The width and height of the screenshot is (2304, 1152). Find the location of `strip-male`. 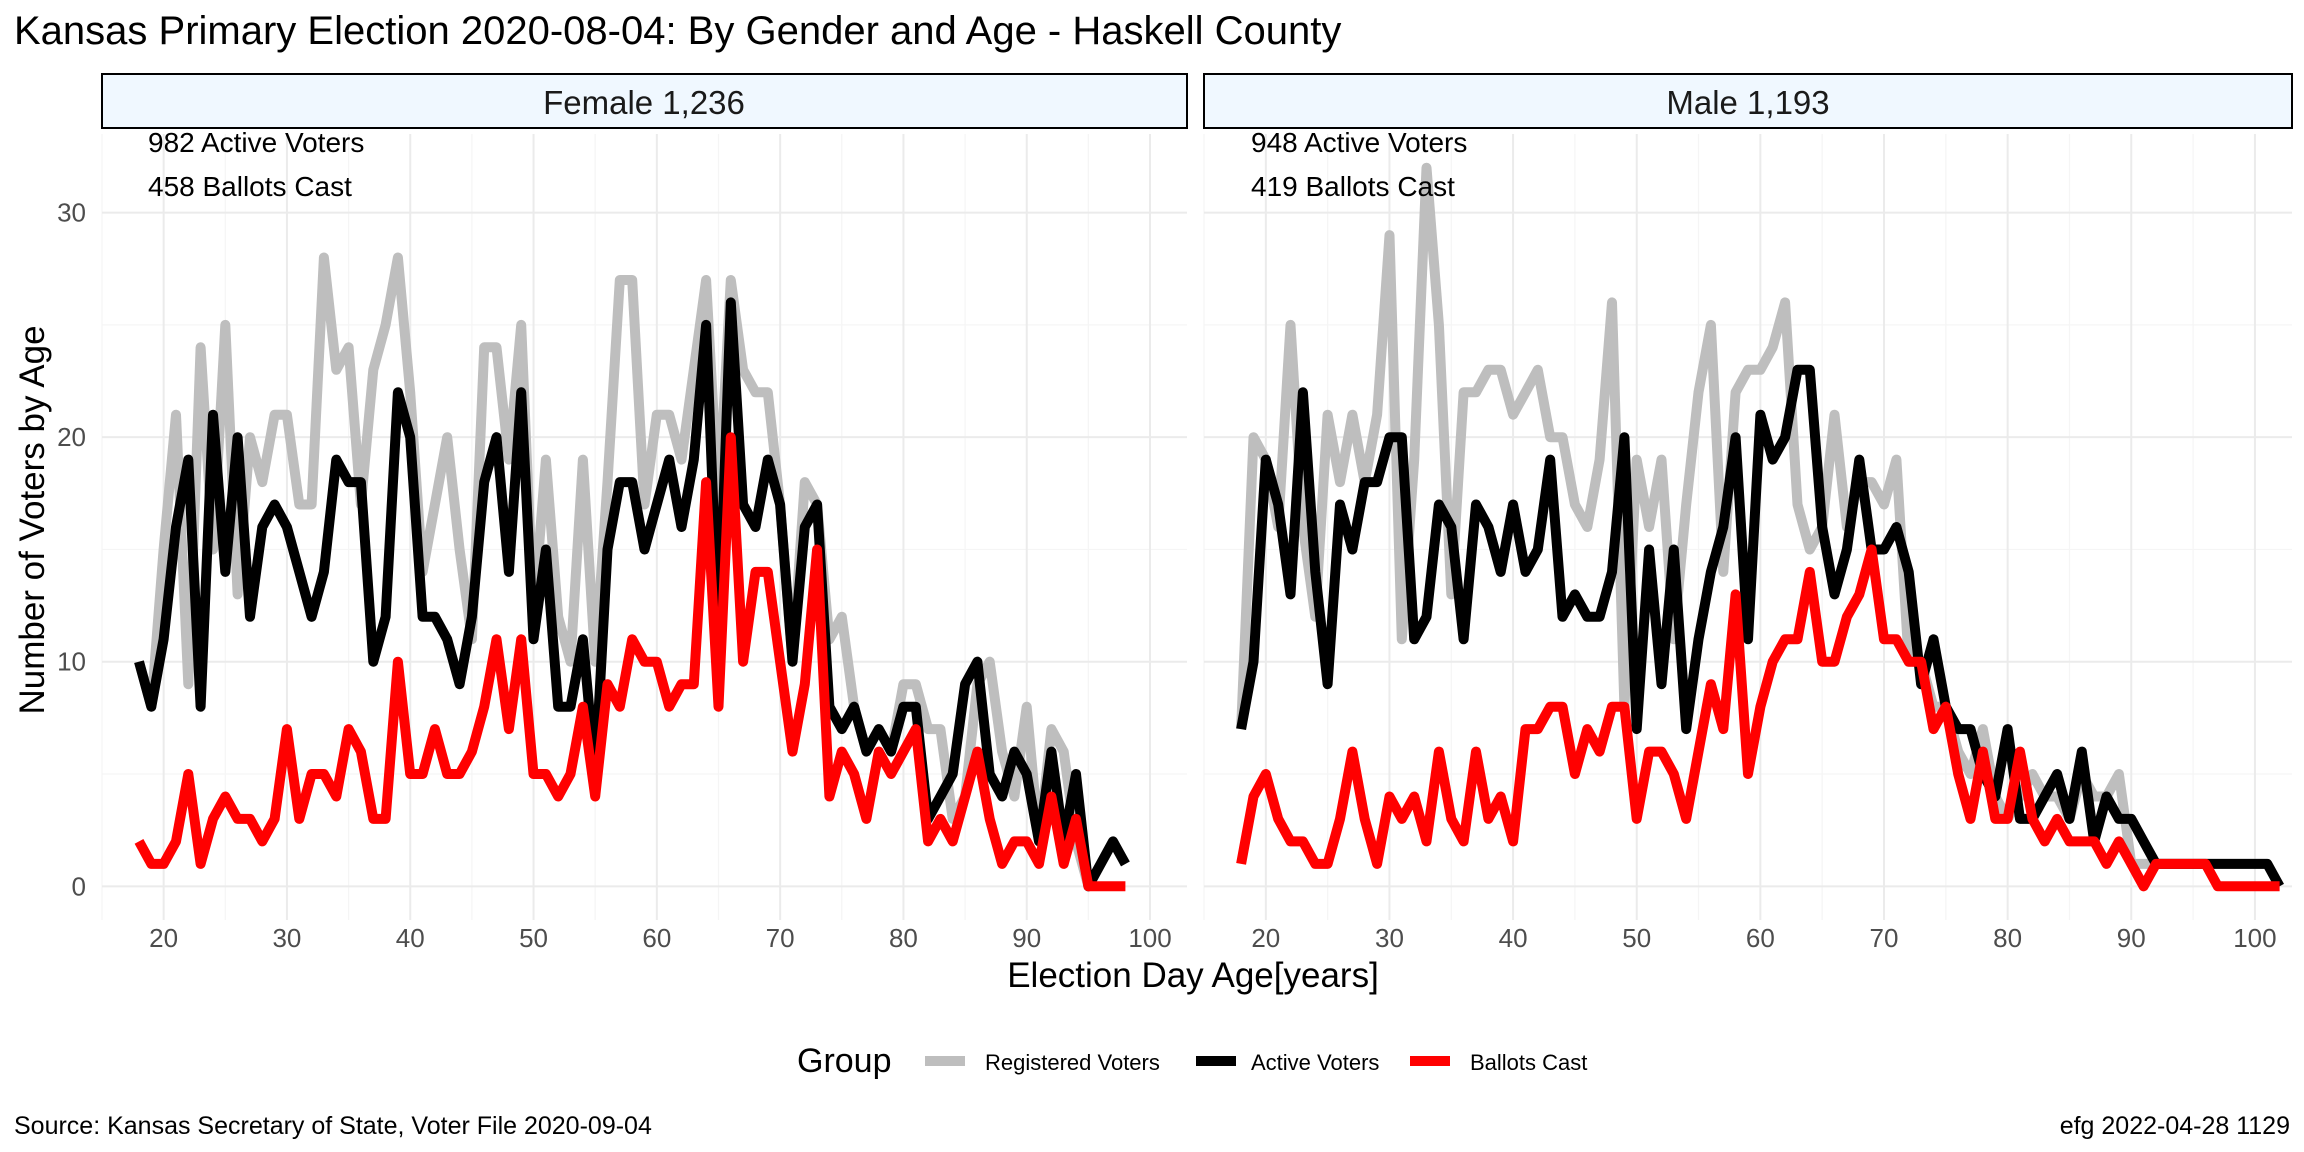

strip-male is located at coordinates (1748, 101).